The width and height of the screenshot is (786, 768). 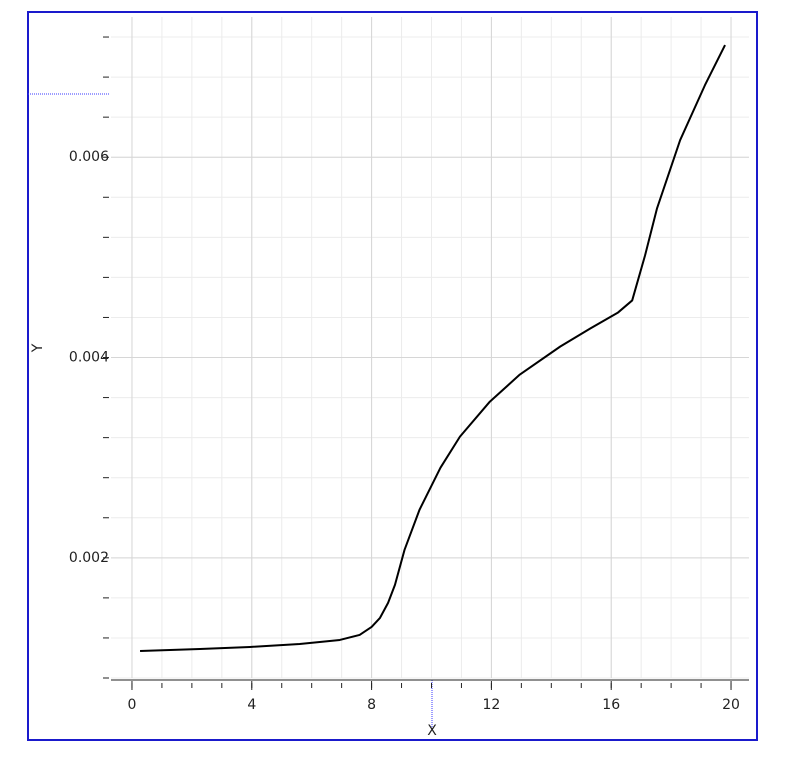 I want to click on y-tick-label: 0.002, so click(x=89, y=558).